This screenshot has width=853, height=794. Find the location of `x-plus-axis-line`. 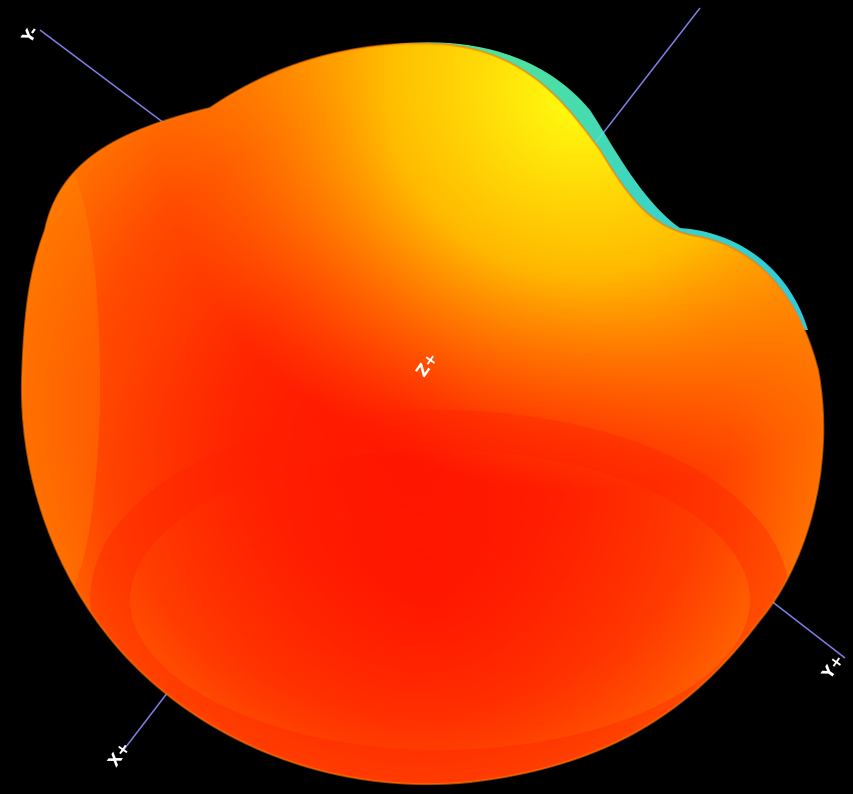

x-plus-axis-line is located at coordinates (145, 722).